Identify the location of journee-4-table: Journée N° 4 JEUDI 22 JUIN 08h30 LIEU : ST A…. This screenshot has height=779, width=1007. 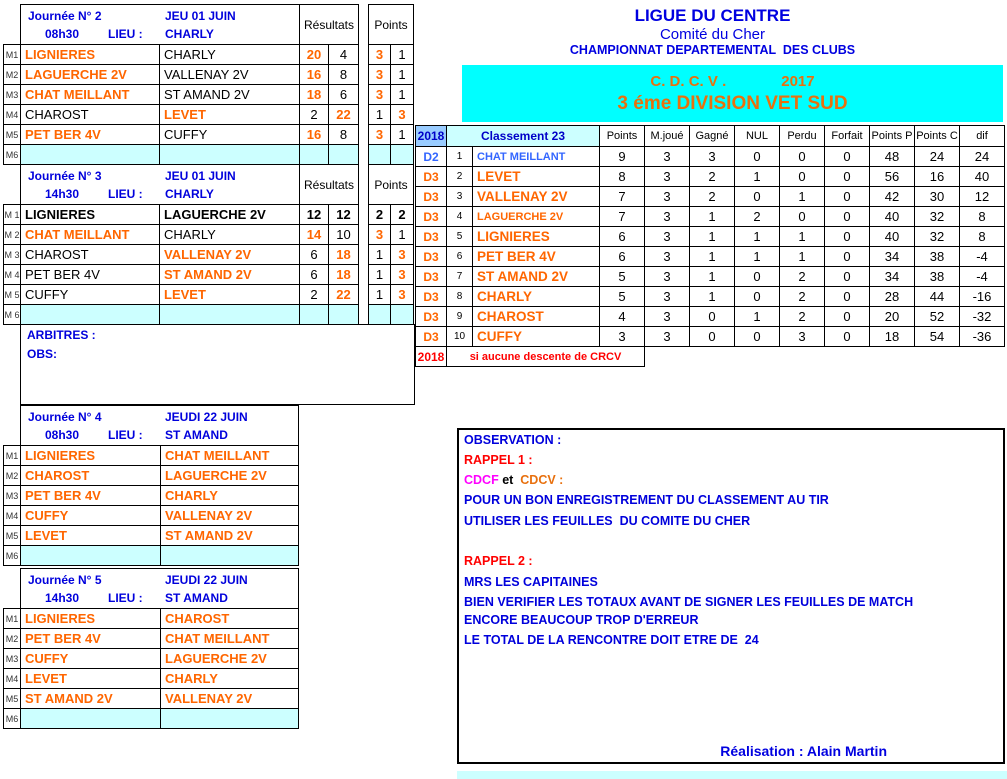
(159, 485).